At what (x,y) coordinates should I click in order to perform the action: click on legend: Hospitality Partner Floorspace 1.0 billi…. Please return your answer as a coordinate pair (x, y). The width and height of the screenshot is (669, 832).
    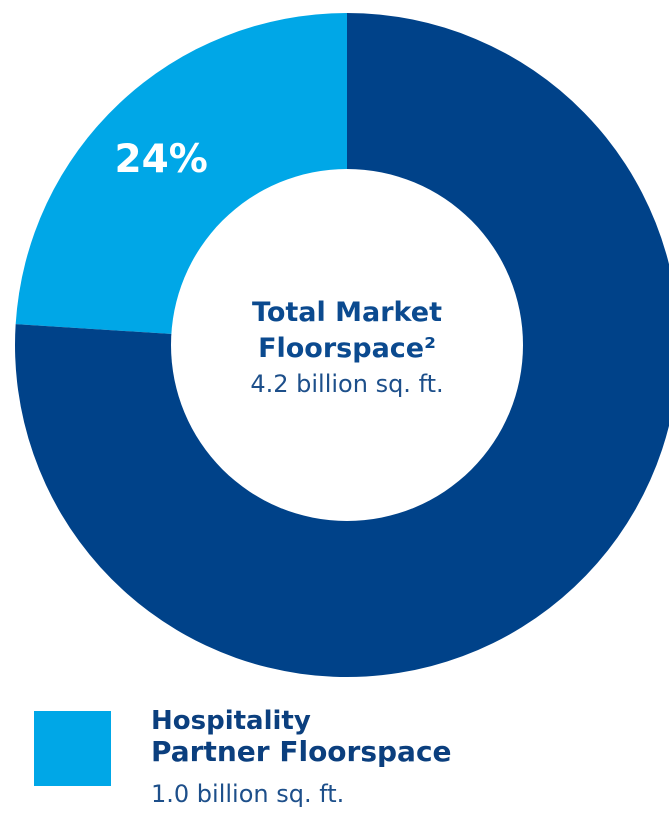
    Looking at the image, I should click on (344, 768).